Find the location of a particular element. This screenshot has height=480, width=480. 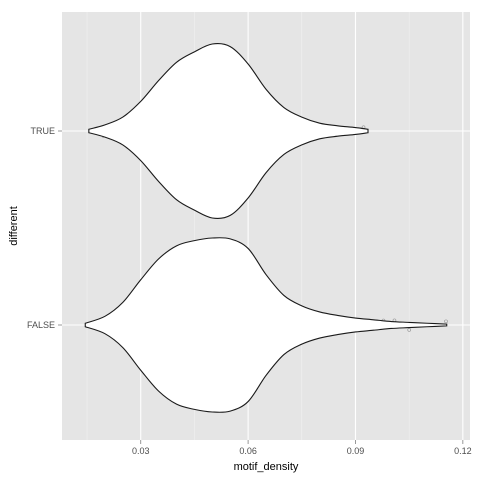

x-tick-label: 0.09 is located at coordinates (356, 451).